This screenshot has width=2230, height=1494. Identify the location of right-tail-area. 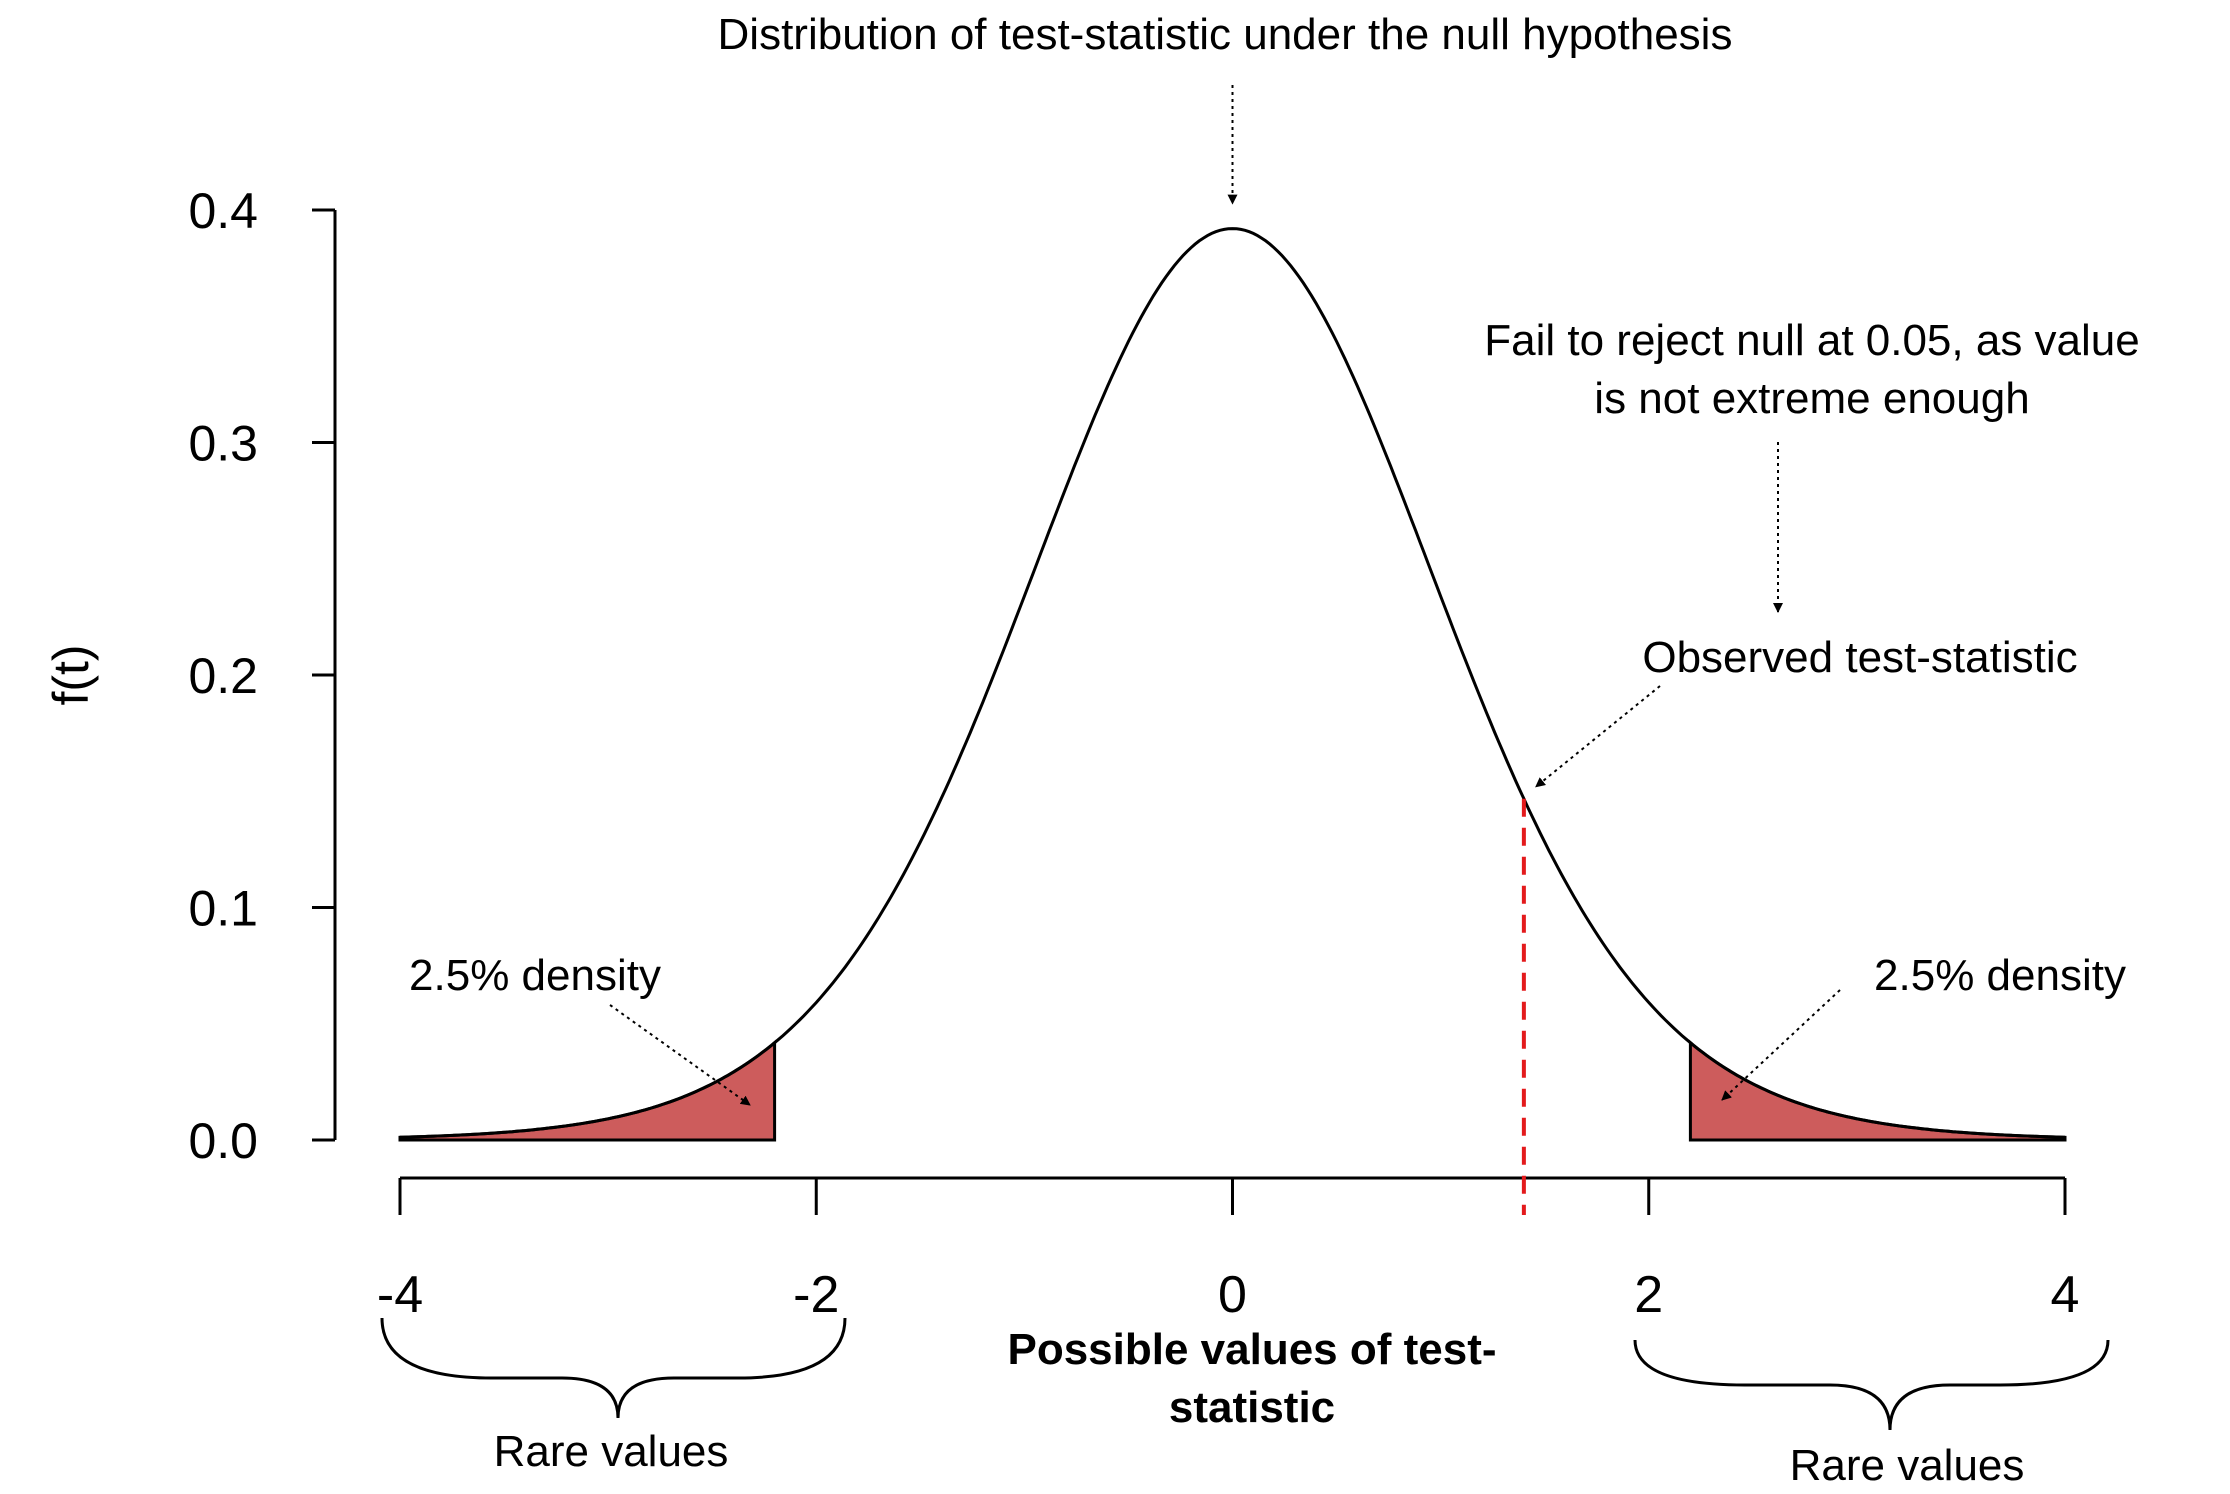
(1877, 1090).